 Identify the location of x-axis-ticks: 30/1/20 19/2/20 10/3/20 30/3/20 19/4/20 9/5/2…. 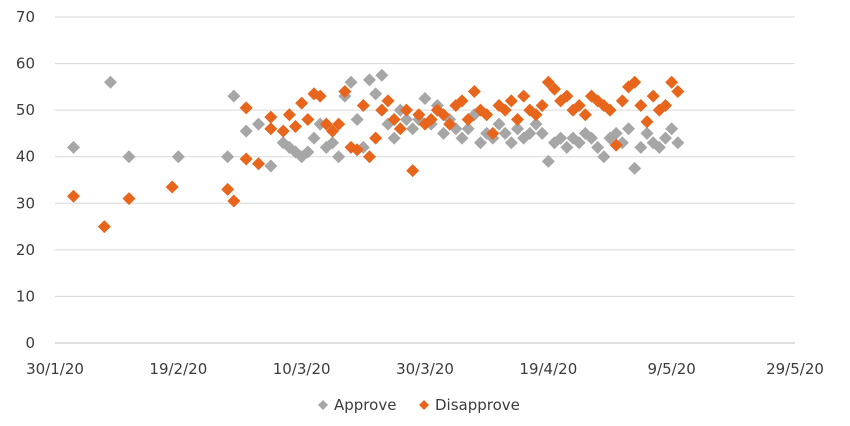
(425, 369).